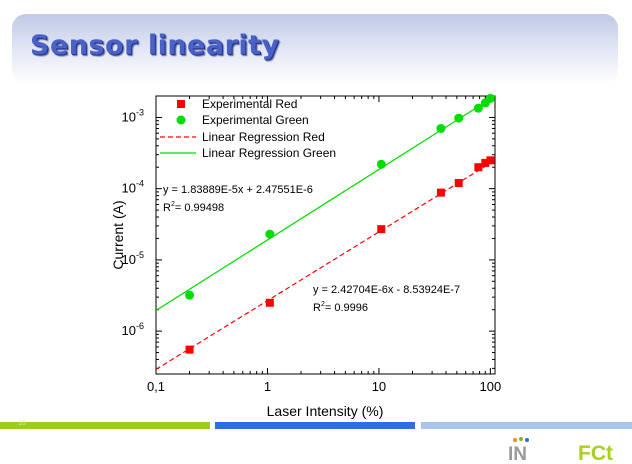  I want to click on y-tick-labels: 10-610-510-410-3, so click(133, 222).